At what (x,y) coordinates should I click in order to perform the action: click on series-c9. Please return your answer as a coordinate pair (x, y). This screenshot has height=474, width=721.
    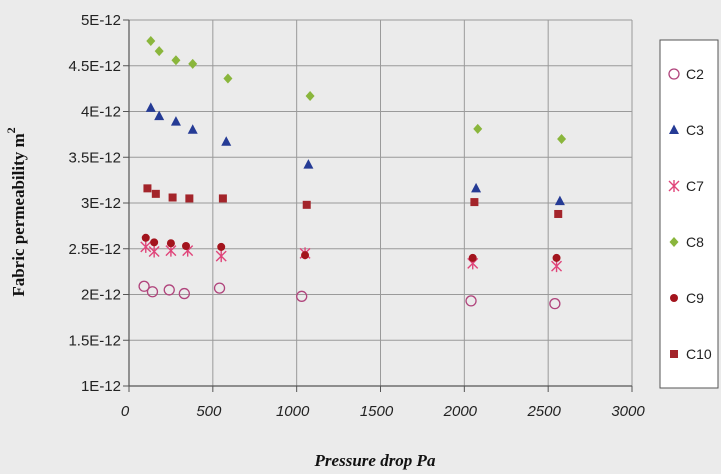
    Looking at the image, I should click on (351, 247).